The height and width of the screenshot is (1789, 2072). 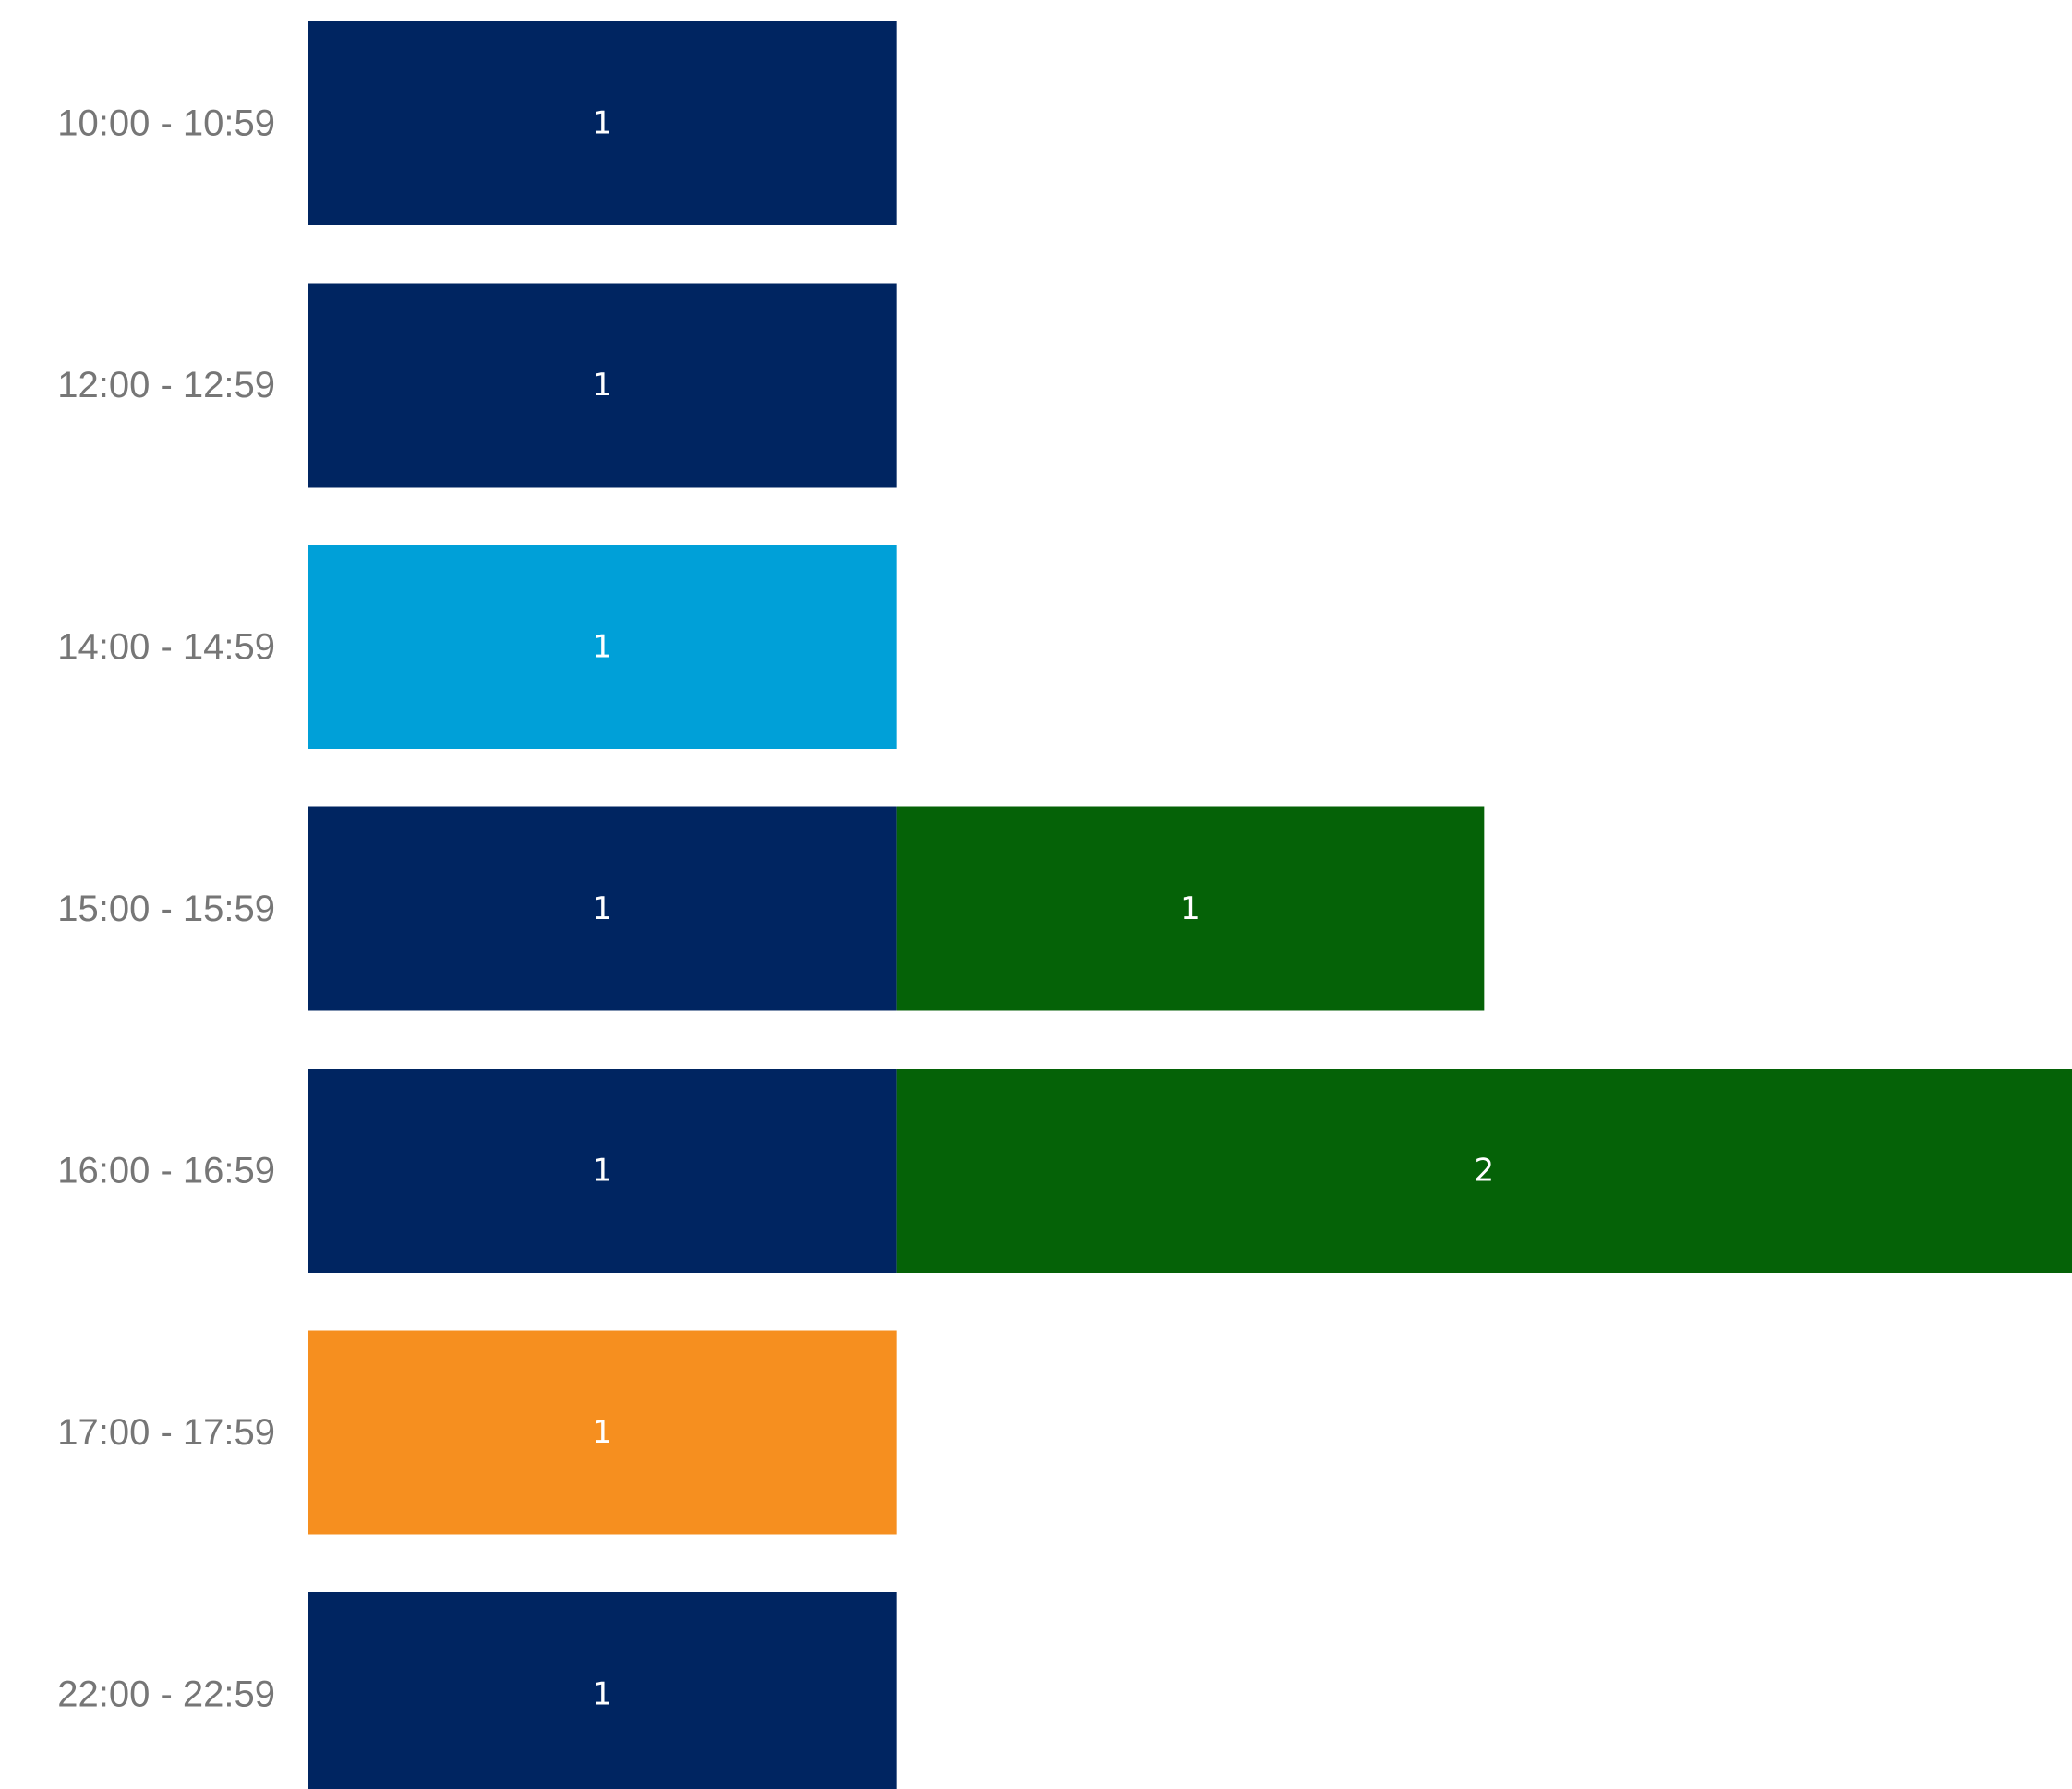 I want to click on category-label: 15:00 - 15:59, so click(x=166, y=909).